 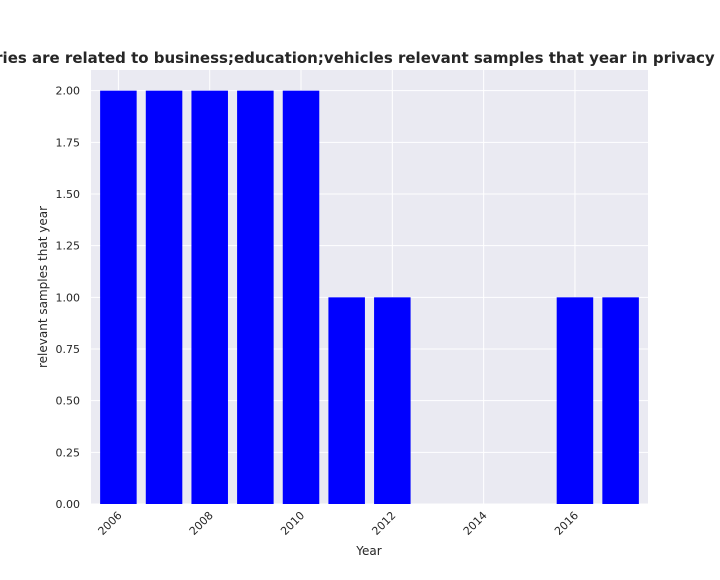 I want to click on x-tick-labels: 2006 2008 2010 2012 2014 2016, so click(x=339, y=523).